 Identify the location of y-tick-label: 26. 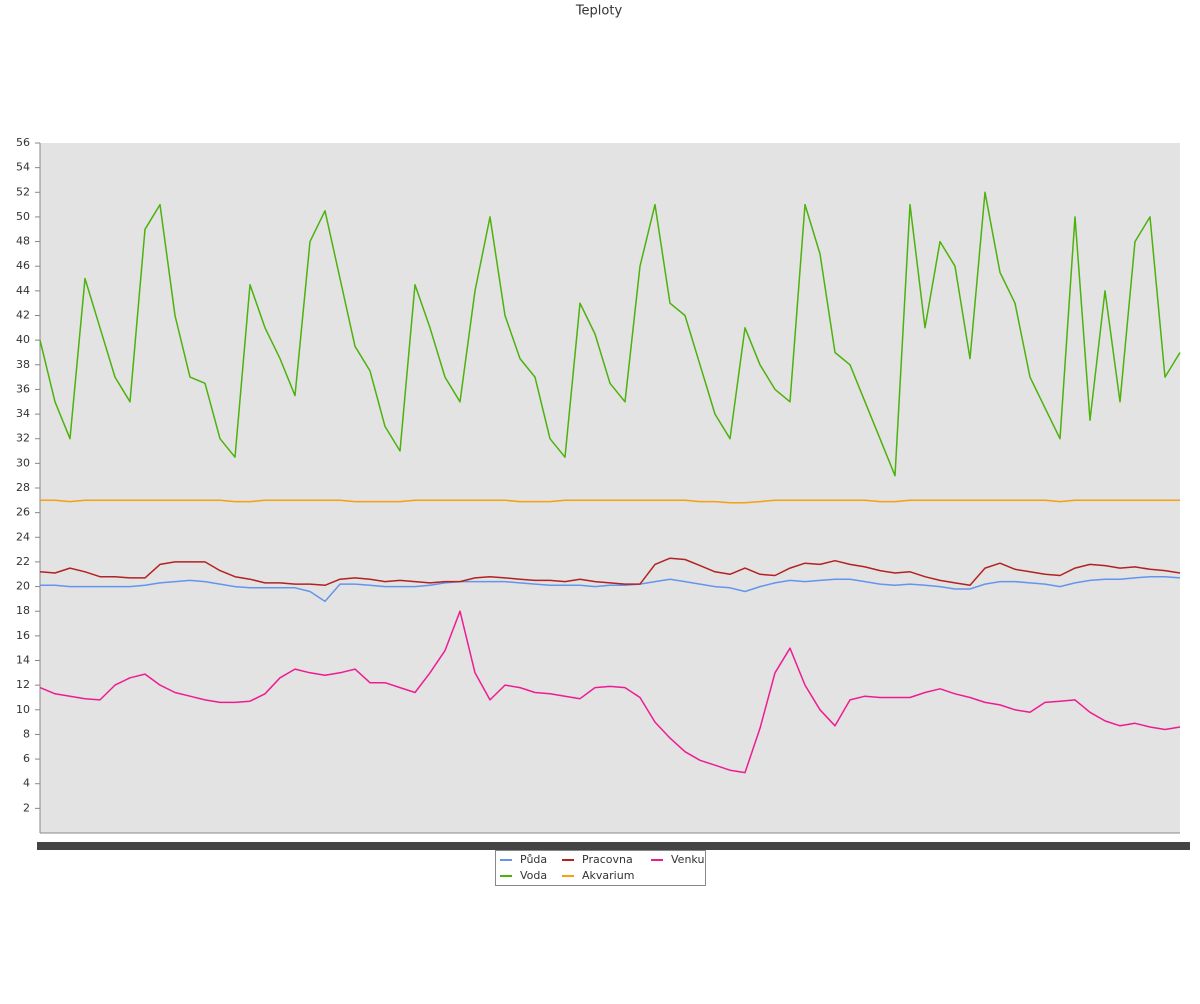
(23, 512).